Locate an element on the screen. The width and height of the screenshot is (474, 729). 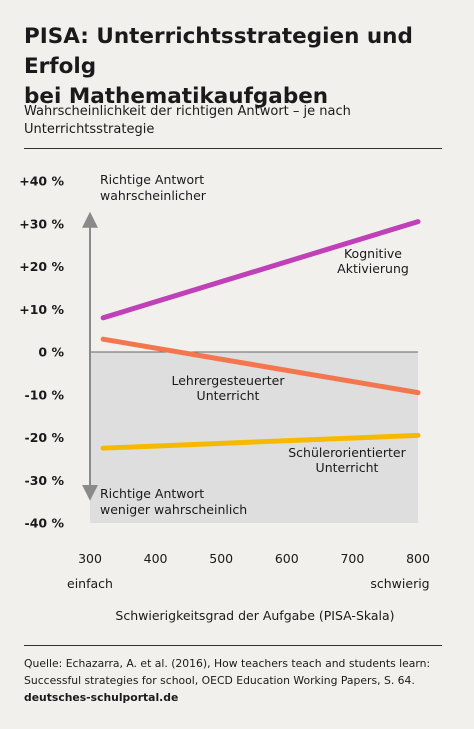
x-tick-label: 400 is located at coordinates (156, 558).